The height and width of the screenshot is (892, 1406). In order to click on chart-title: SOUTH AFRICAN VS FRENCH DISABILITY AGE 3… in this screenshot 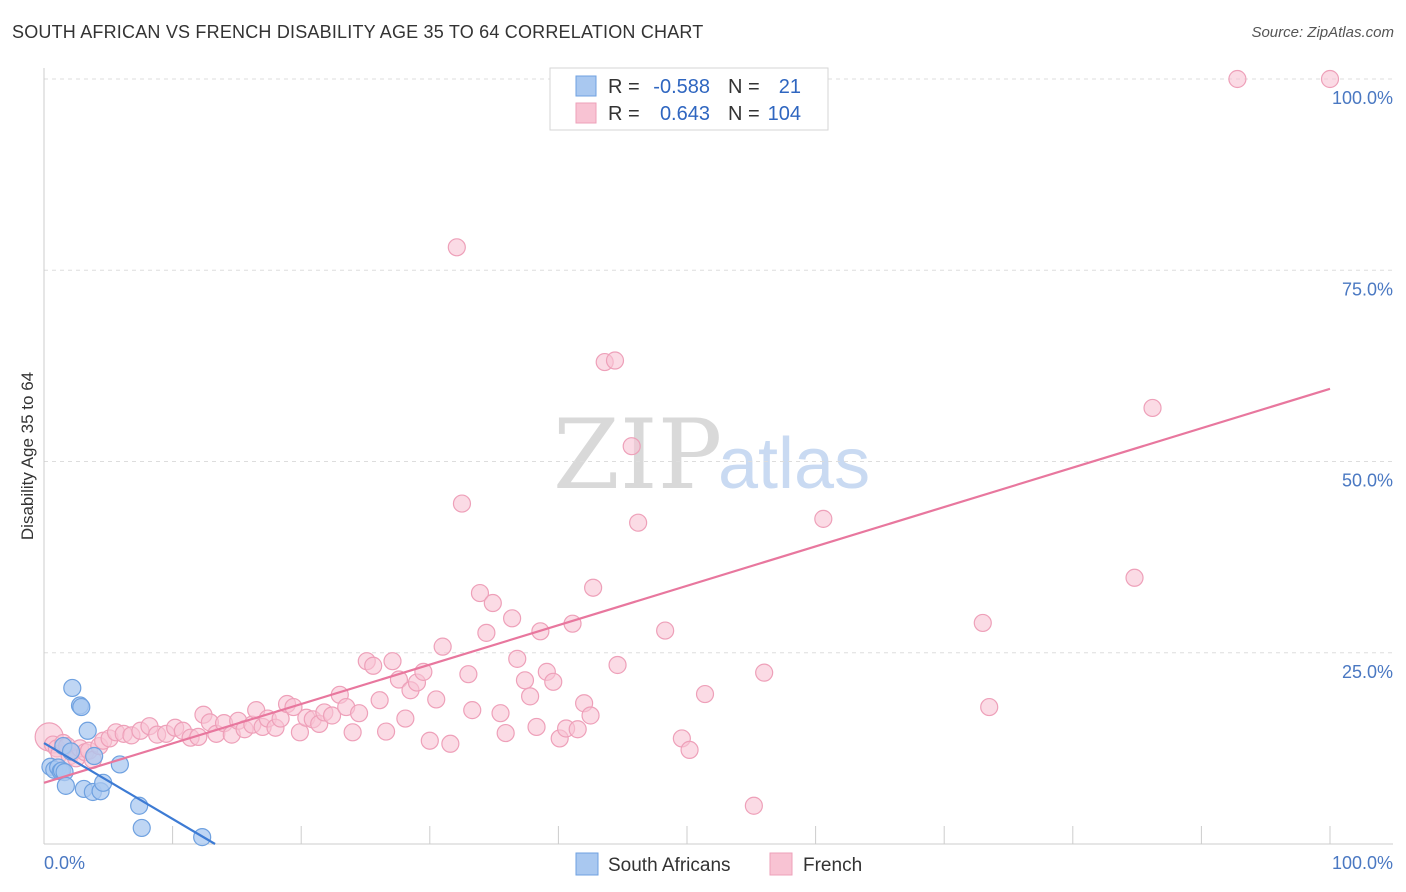, I will do `click(358, 32)`.